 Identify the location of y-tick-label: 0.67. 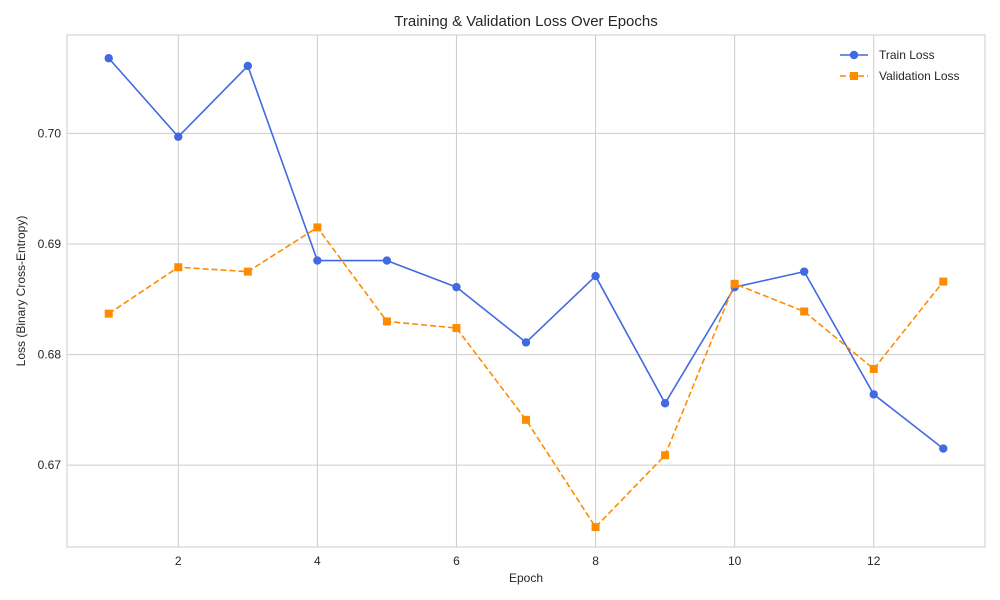
(50, 465).